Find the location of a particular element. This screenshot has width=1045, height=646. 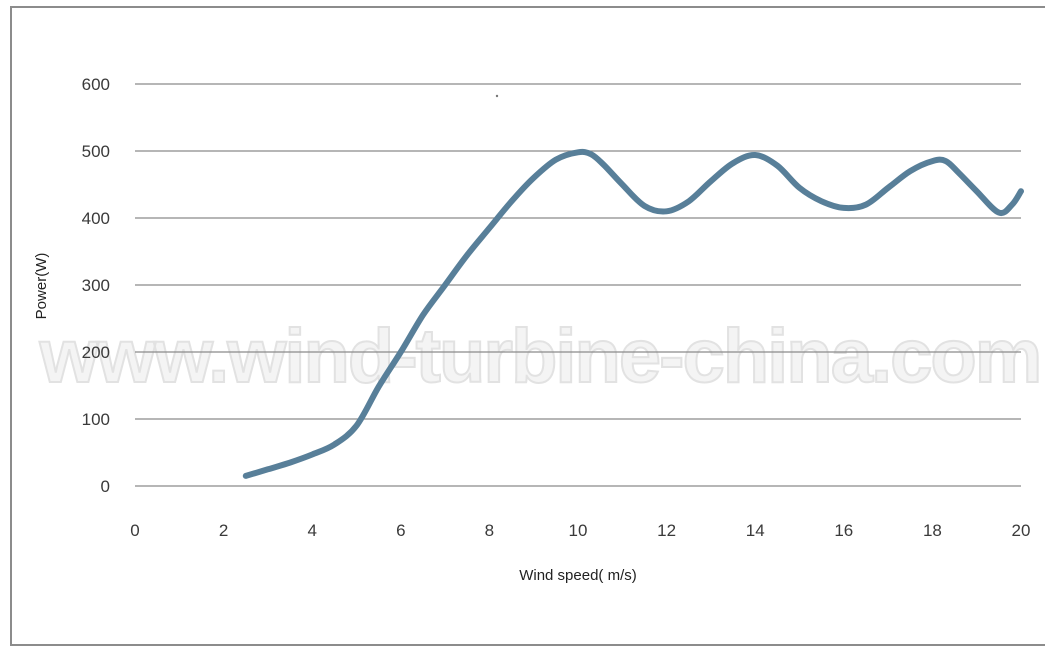

y-tick-label: 400 is located at coordinates (96, 218).